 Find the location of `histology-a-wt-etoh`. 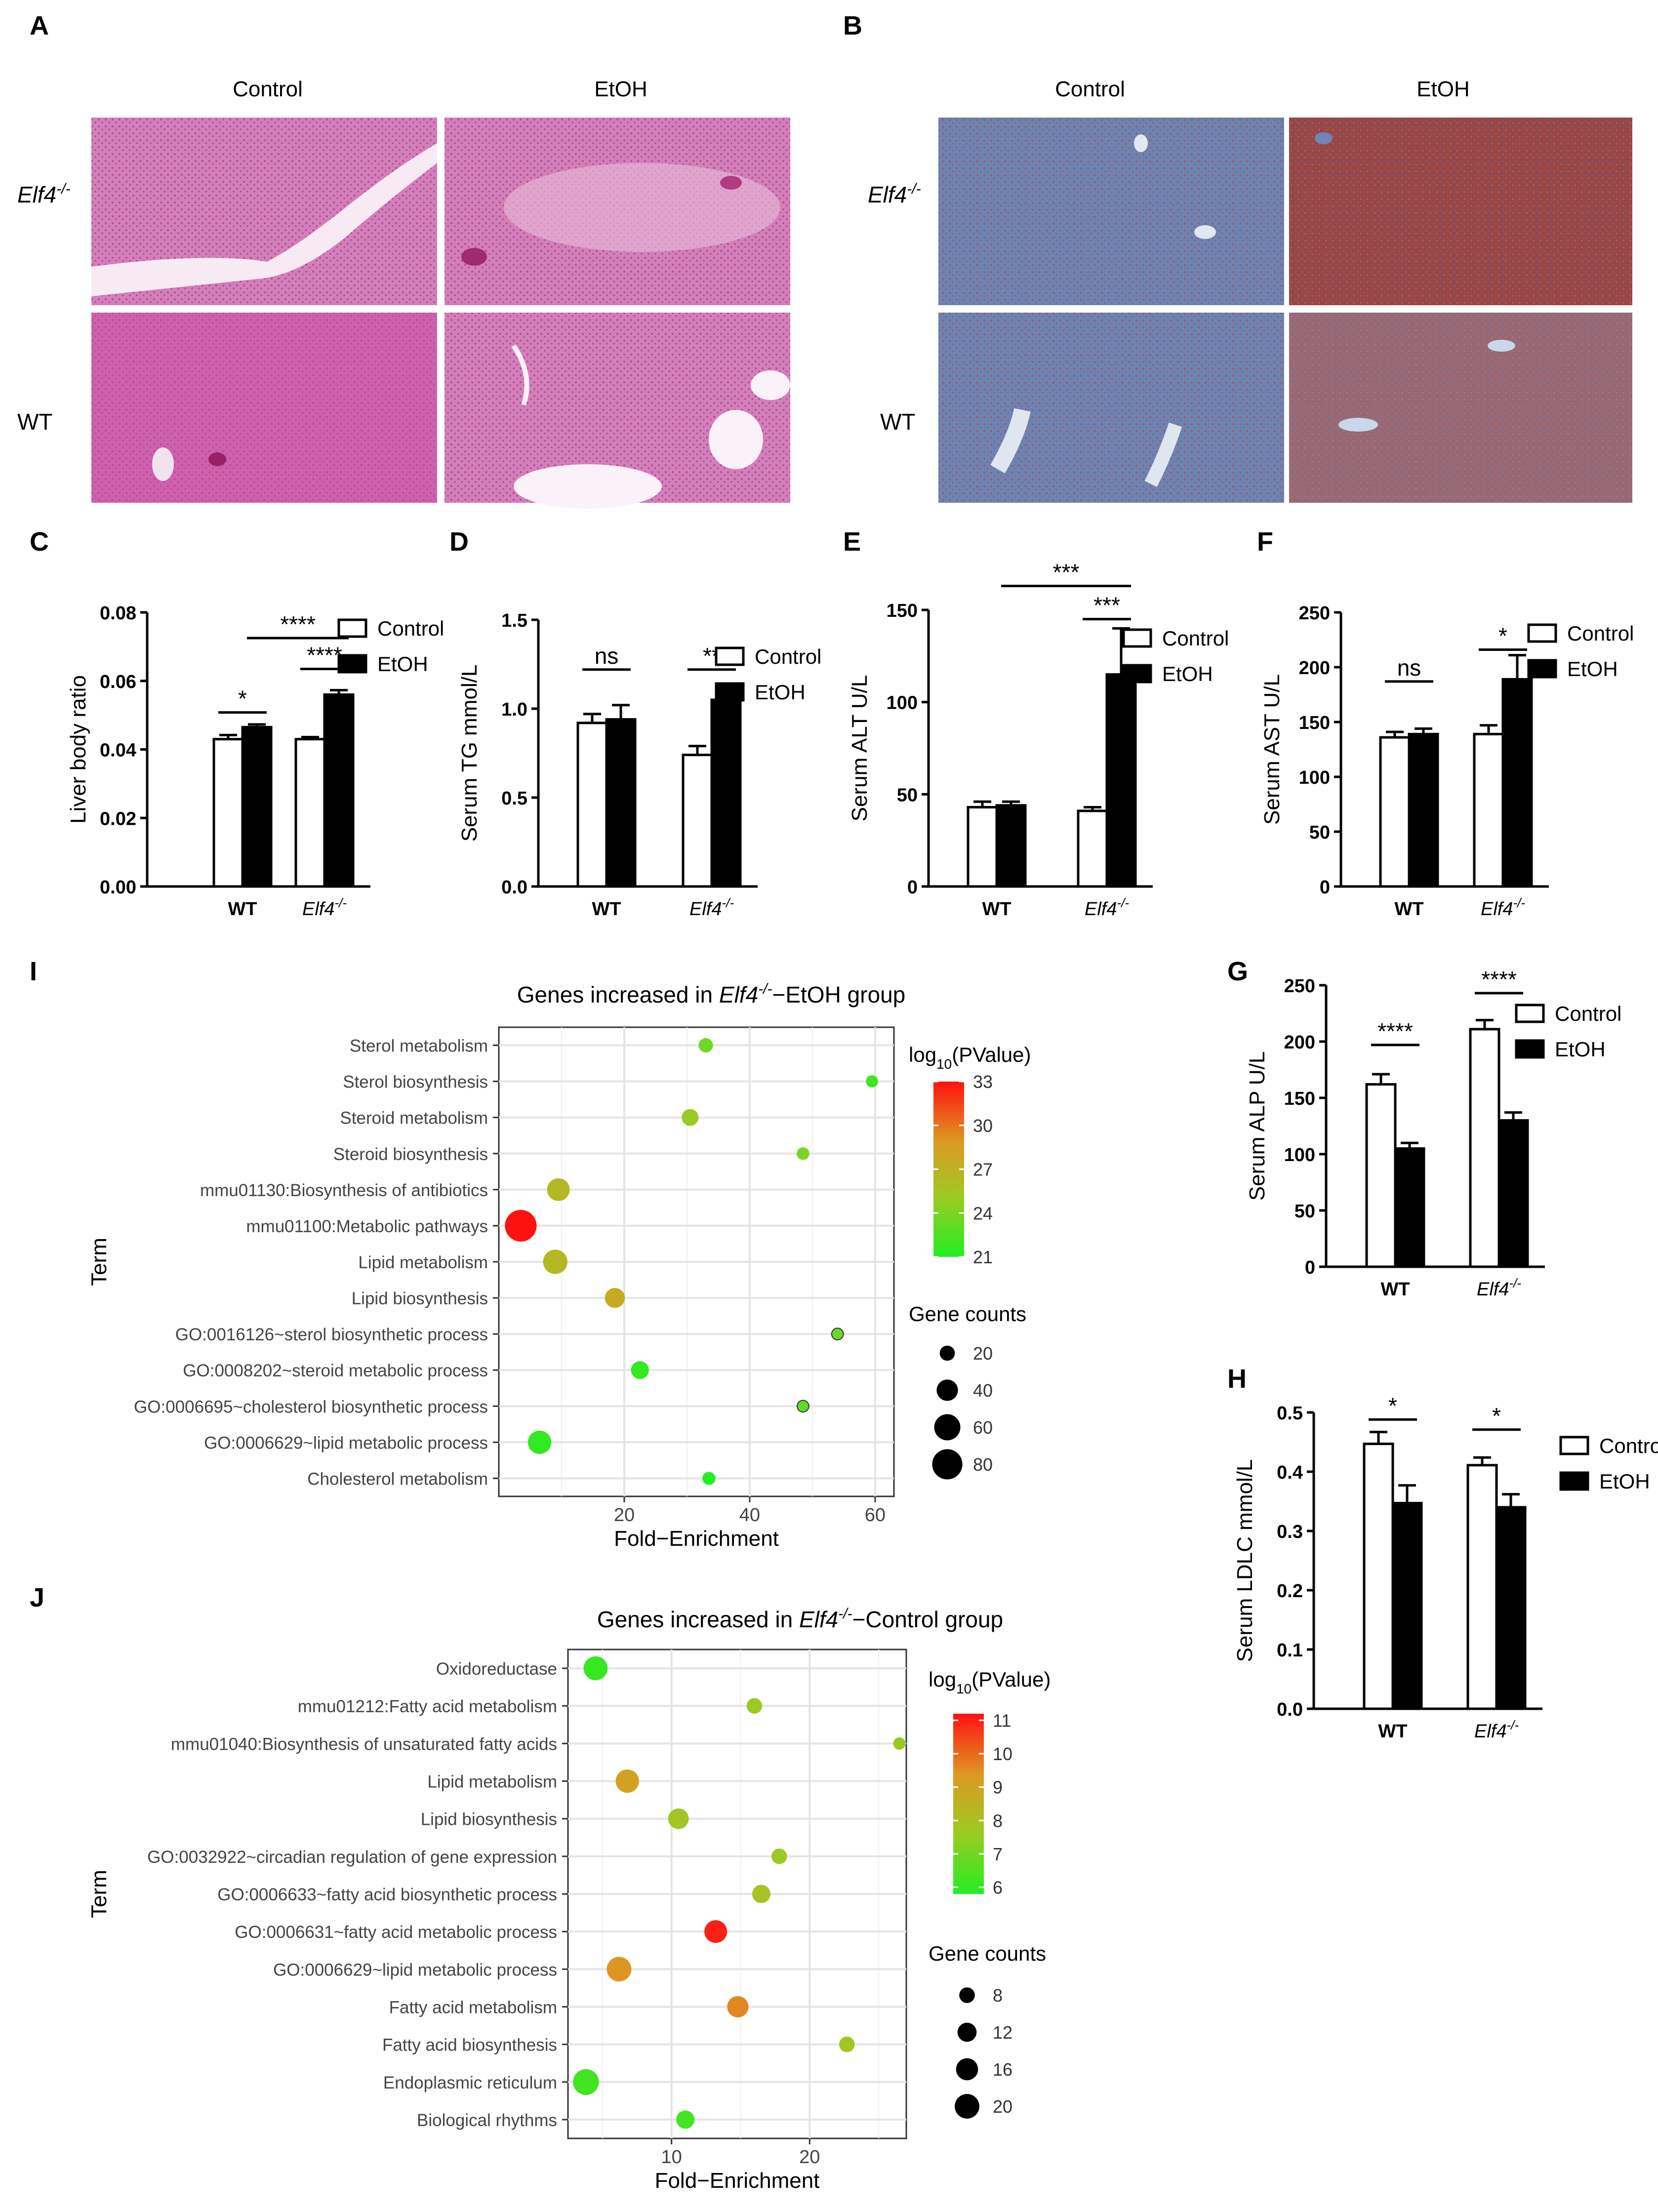

histology-a-wt-etoh is located at coordinates (617, 411).